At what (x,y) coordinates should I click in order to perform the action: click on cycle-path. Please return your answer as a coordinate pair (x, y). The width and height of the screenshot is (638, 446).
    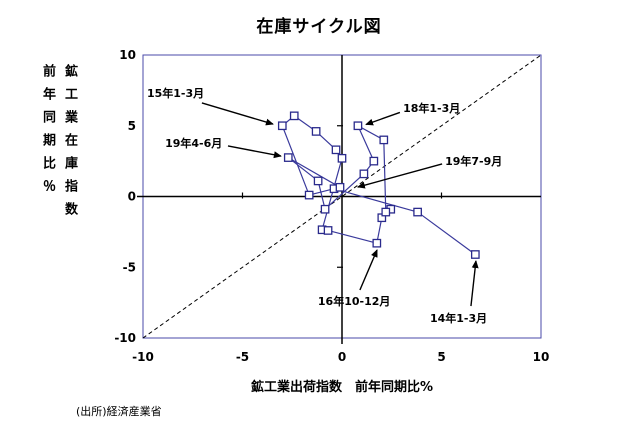
    Looking at the image, I should click on (378, 185).